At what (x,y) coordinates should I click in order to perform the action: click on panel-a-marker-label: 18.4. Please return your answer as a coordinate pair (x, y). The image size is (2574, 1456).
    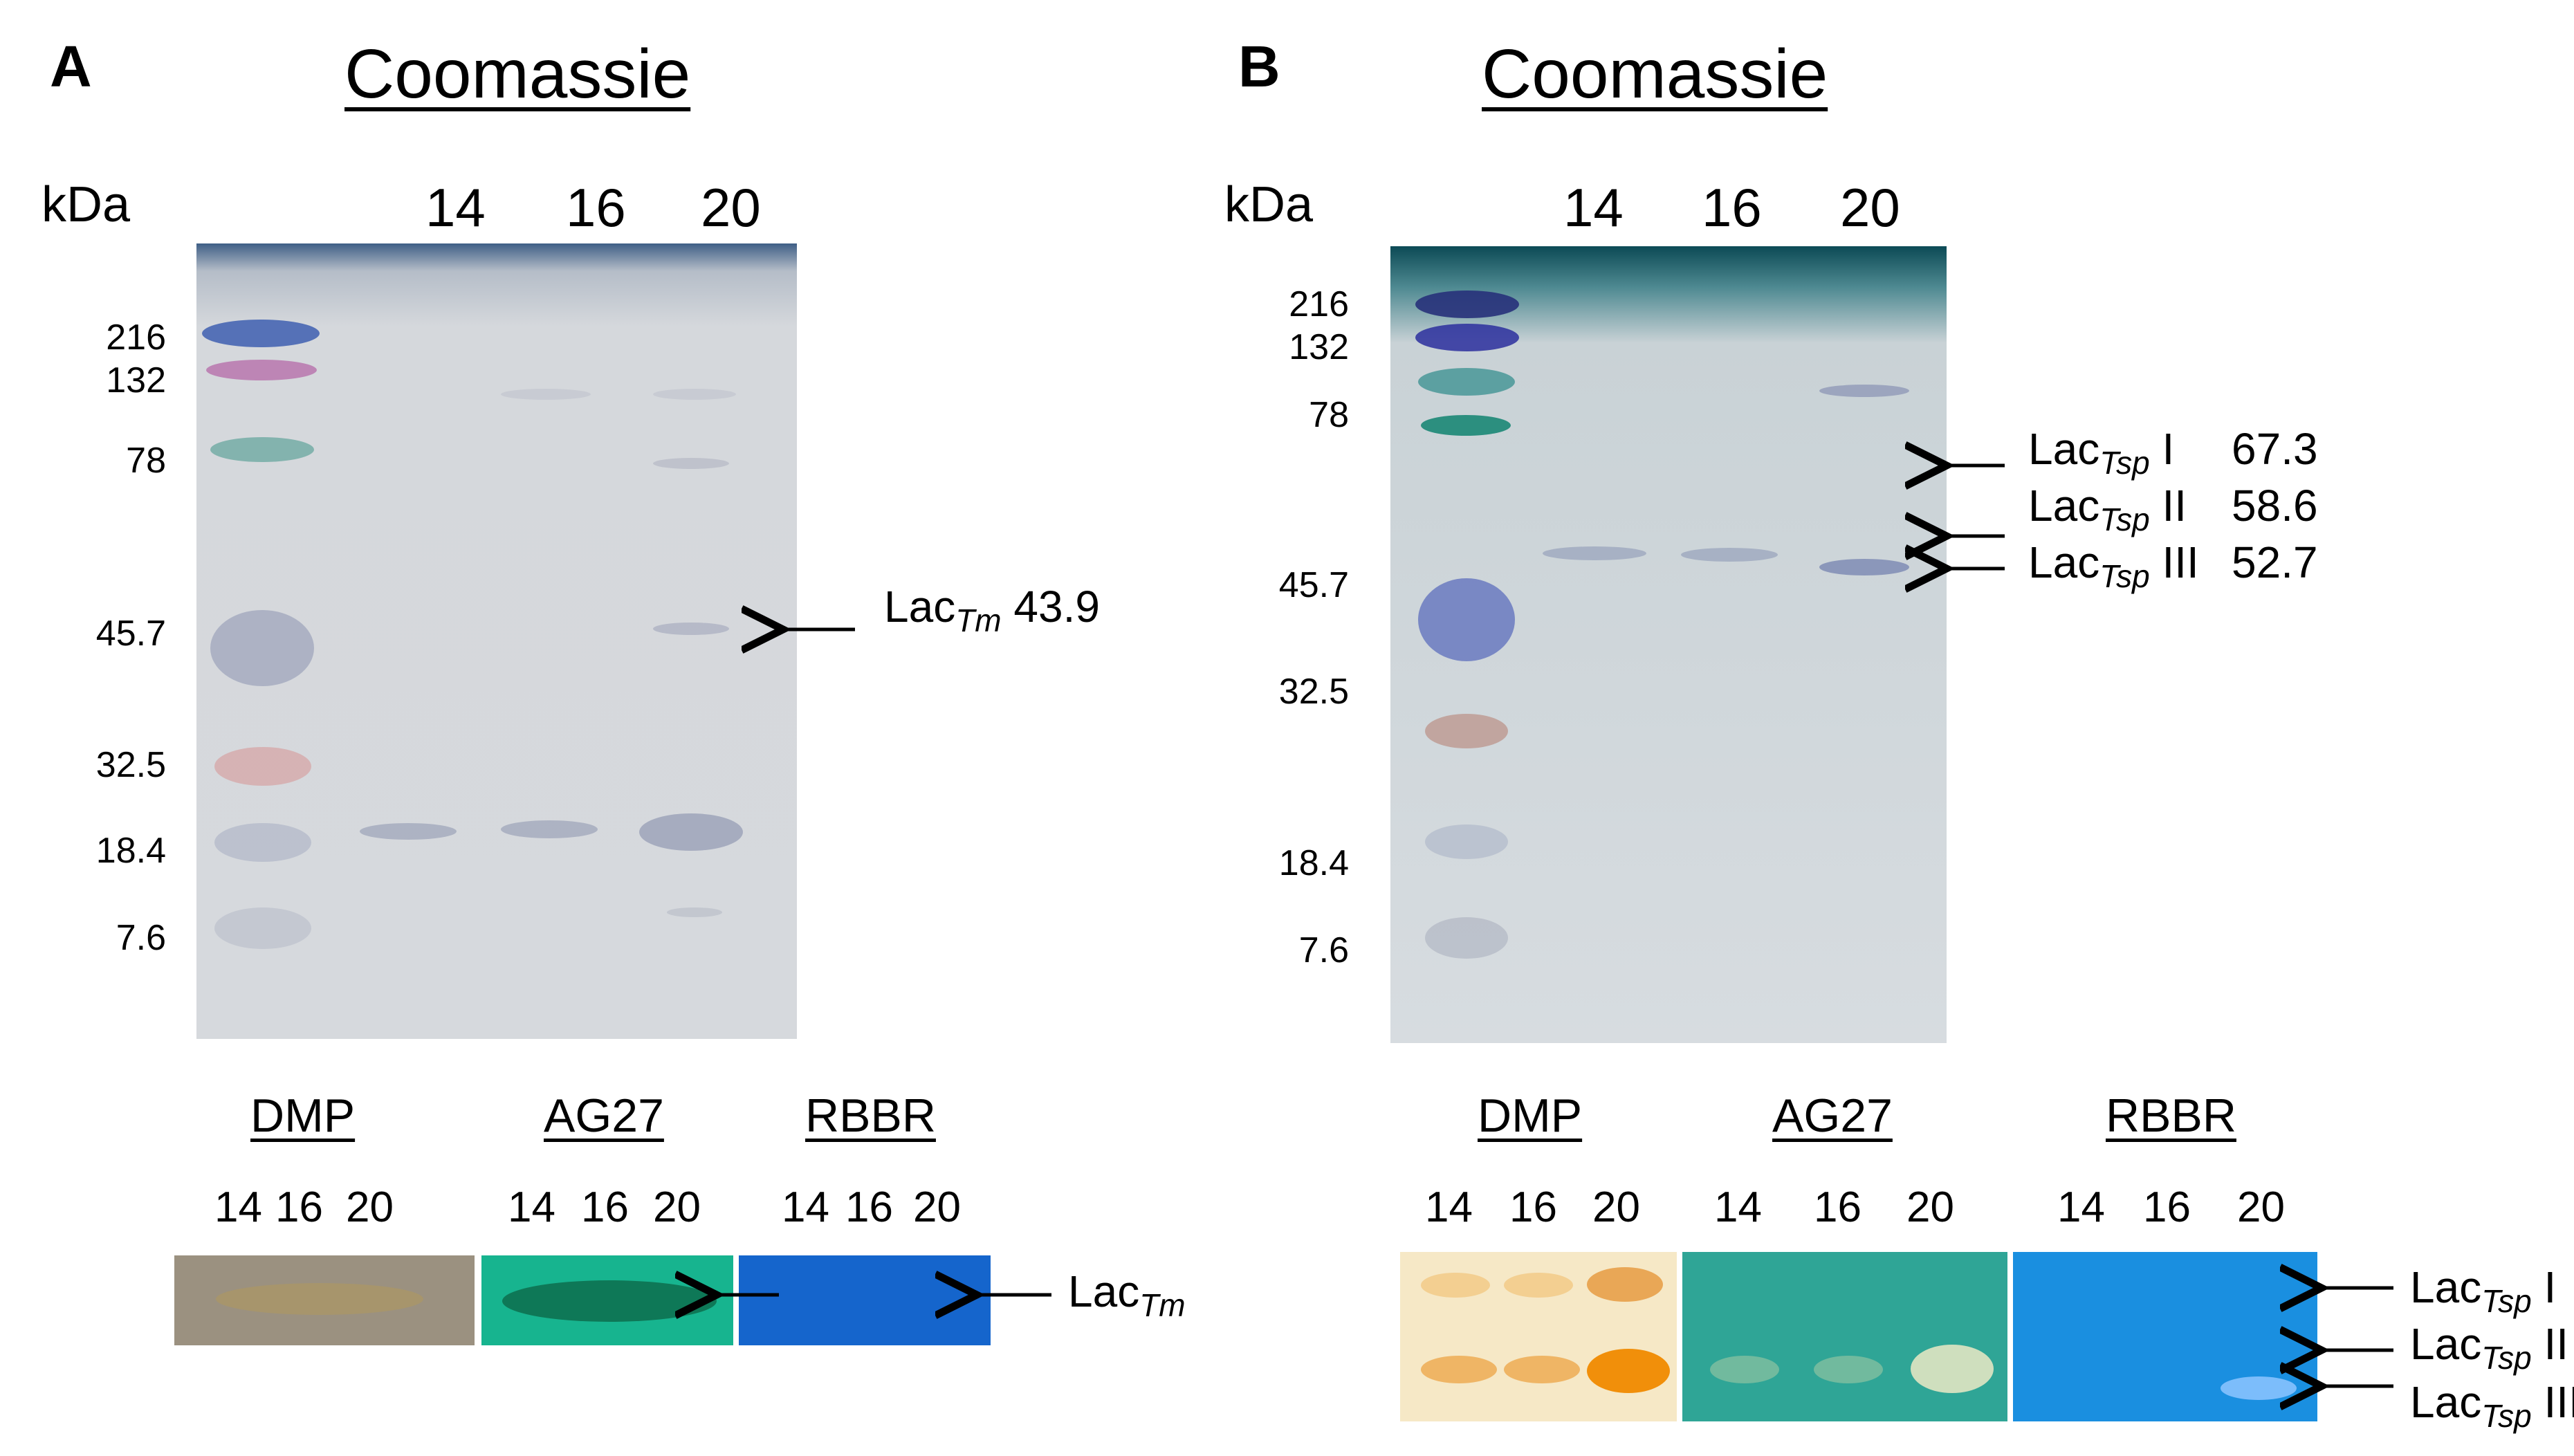
    Looking at the image, I should click on (130, 851).